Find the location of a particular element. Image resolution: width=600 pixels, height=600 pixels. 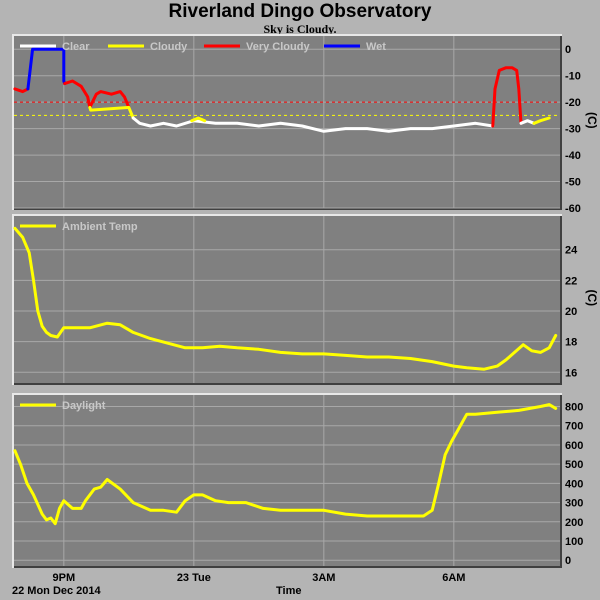

sky-y-tick-label: 0 is located at coordinates (568, 50).